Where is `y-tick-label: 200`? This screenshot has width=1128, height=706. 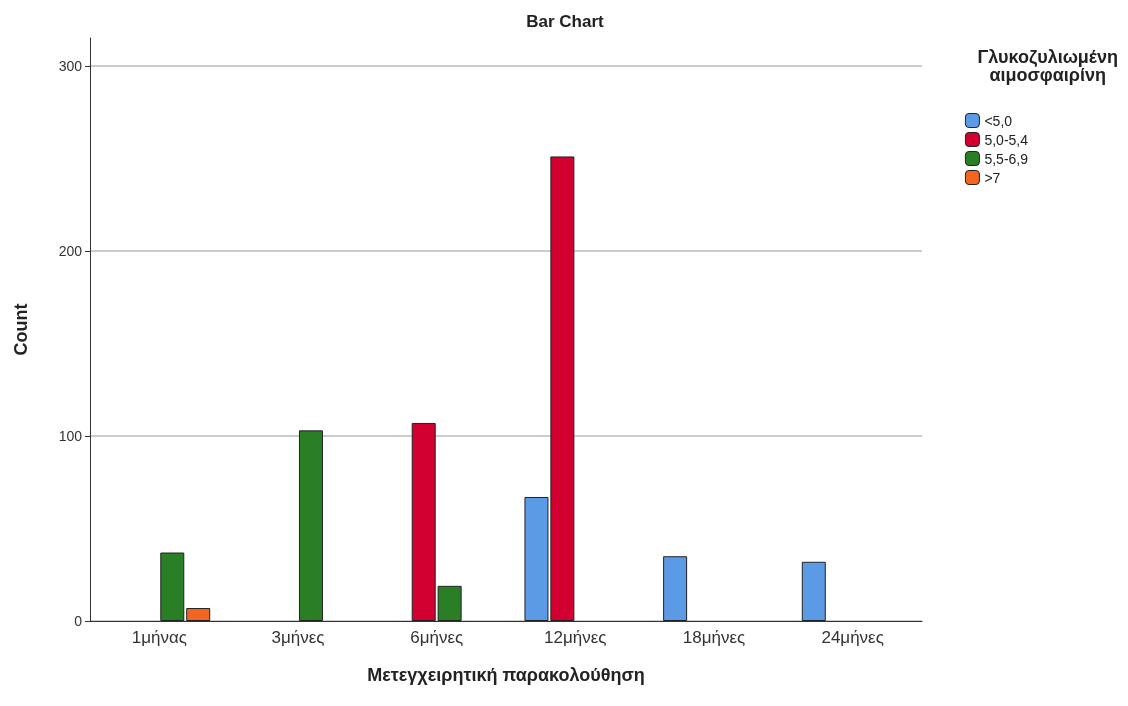
y-tick-label: 200 is located at coordinates (70, 250).